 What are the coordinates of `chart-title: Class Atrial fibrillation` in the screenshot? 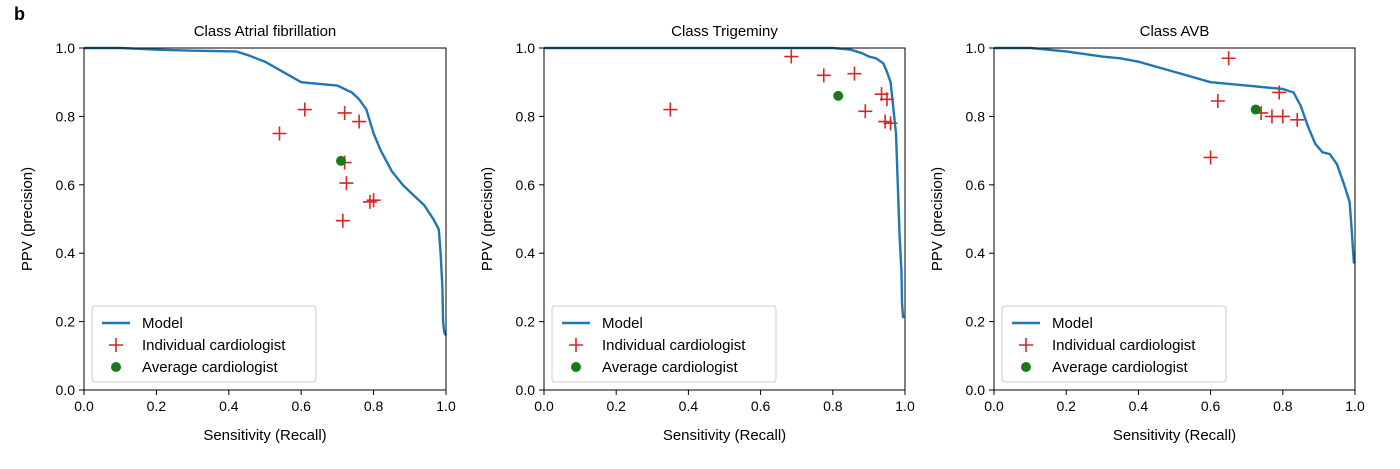 It's located at (265, 31).